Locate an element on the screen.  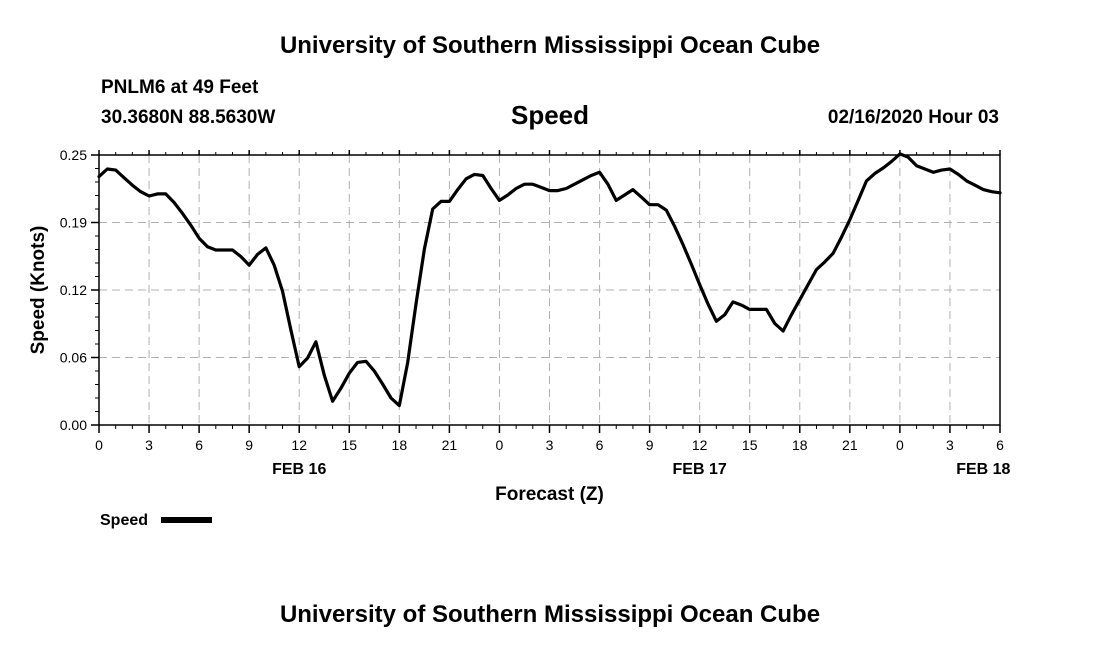
station-label: PNLM6 at 49 Feet is located at coordinates (180, 87).